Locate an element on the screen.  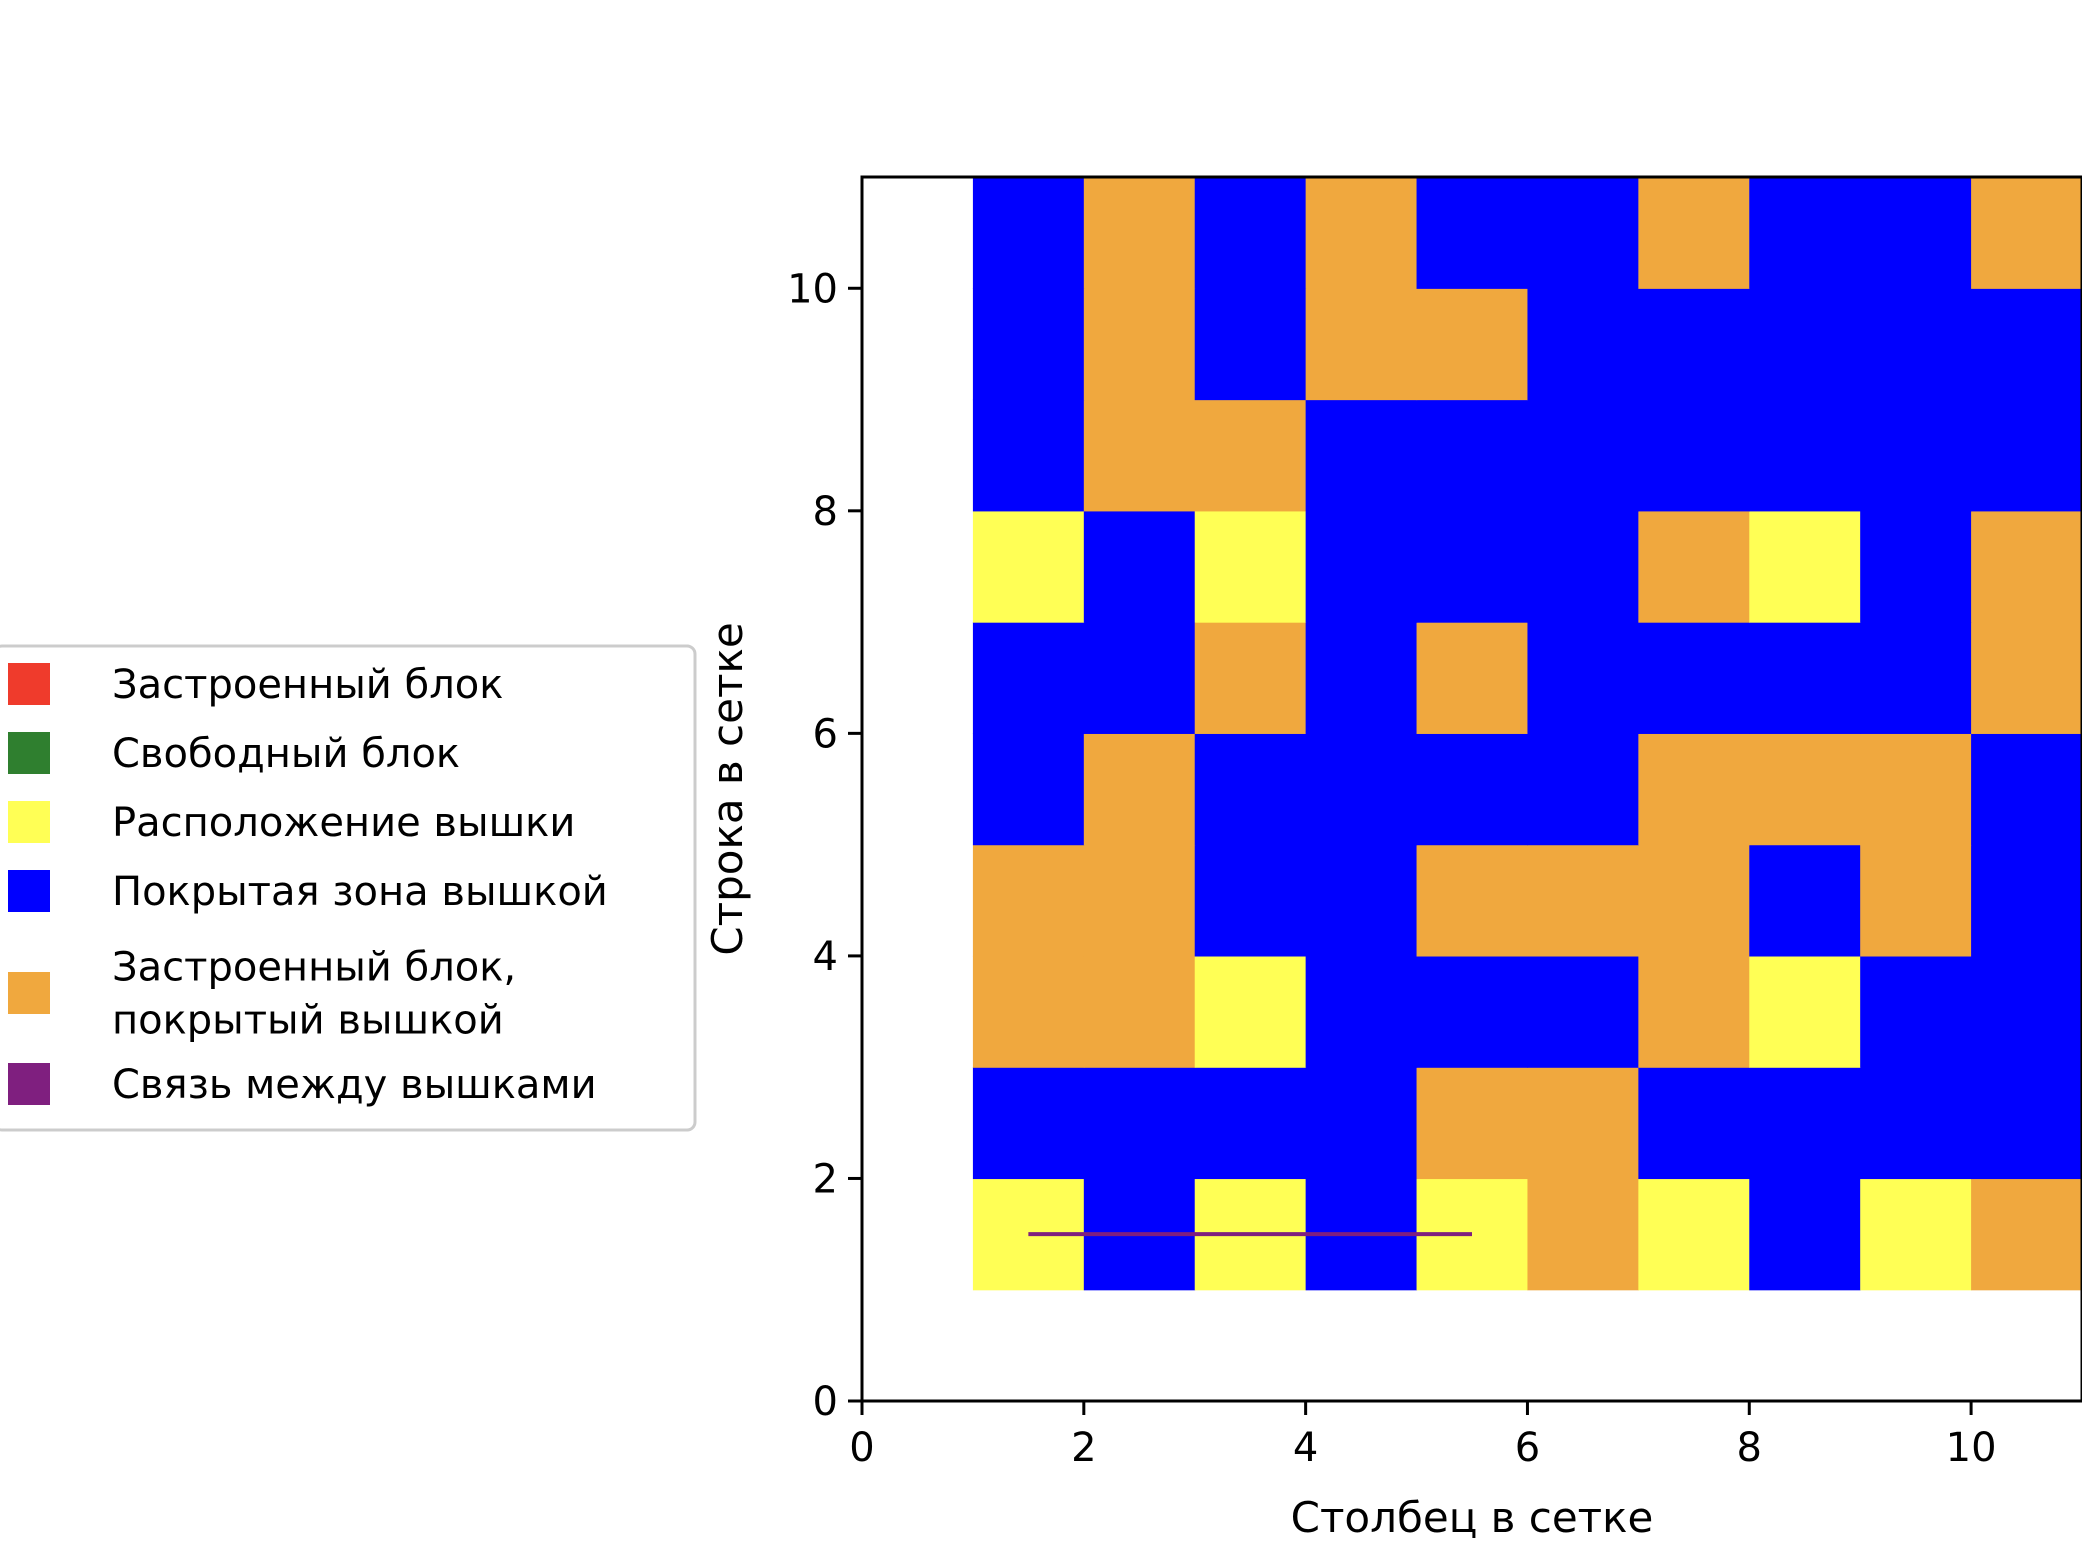
x-tick-label: 2 is located at coordinates (1083, 1448).